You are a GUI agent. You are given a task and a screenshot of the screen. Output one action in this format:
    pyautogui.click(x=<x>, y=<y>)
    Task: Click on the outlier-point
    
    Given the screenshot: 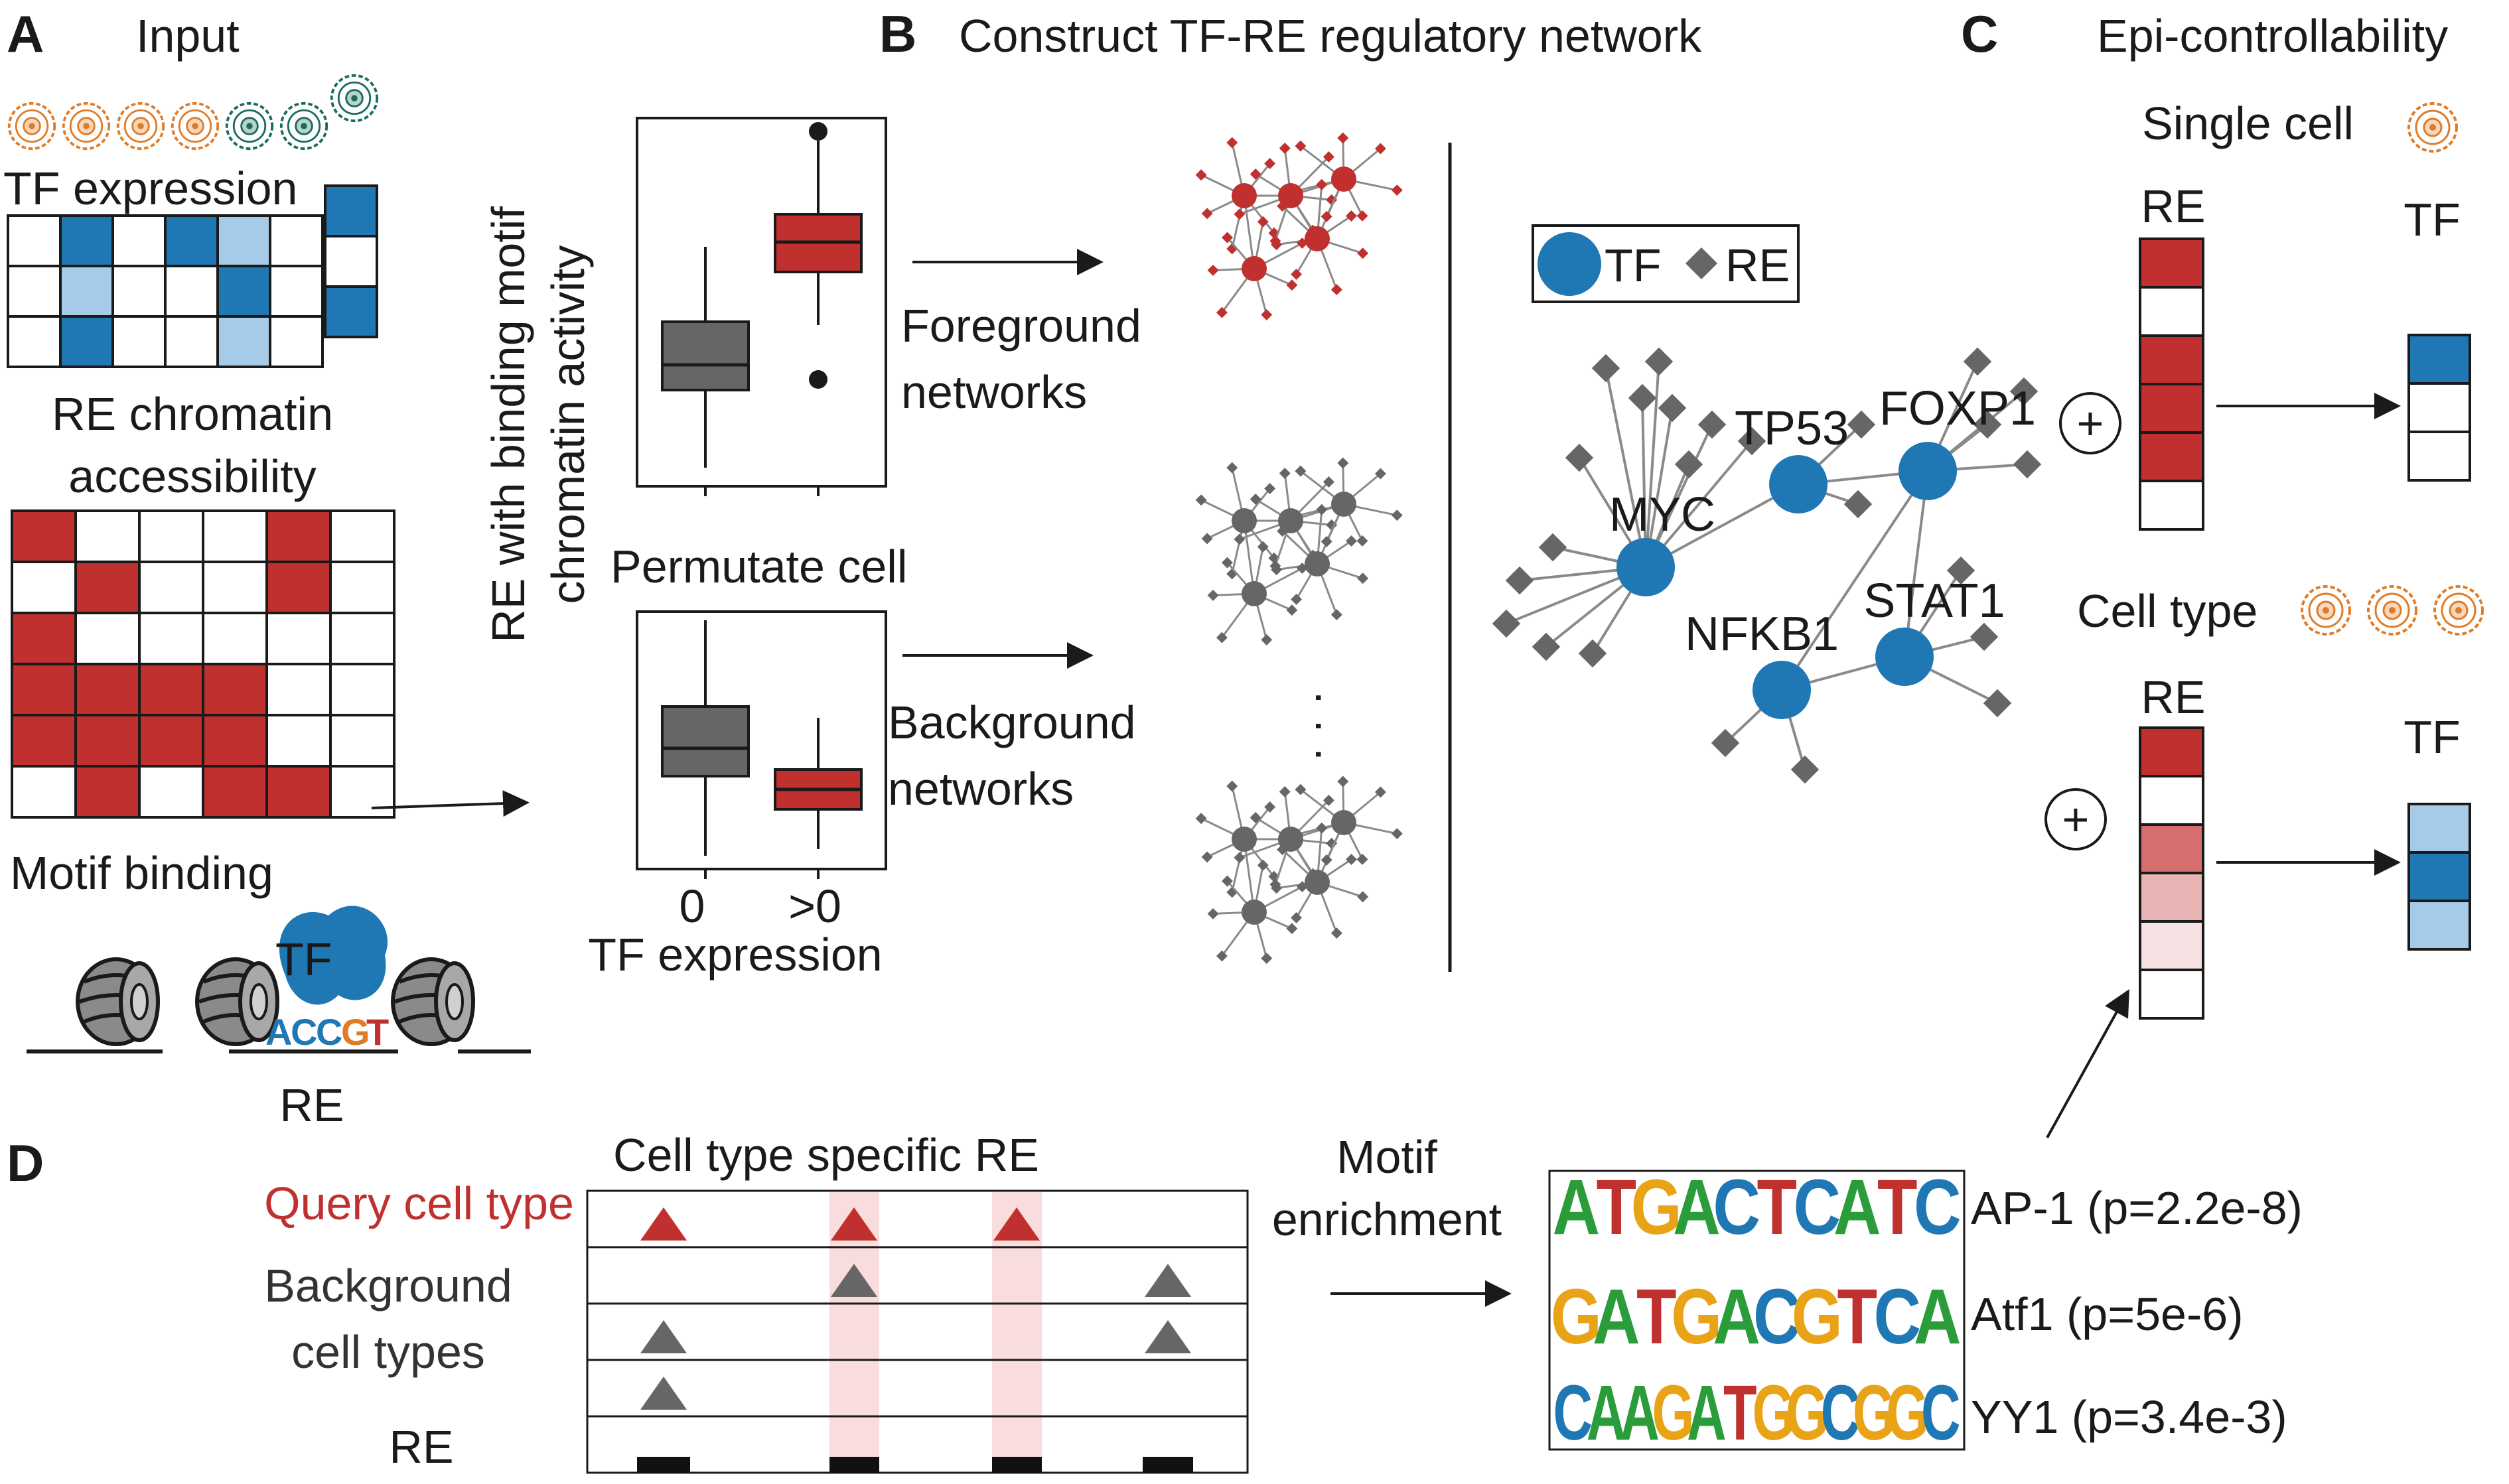 What is the action you would take?
    pyautogui.click(x=818, y=379)
    